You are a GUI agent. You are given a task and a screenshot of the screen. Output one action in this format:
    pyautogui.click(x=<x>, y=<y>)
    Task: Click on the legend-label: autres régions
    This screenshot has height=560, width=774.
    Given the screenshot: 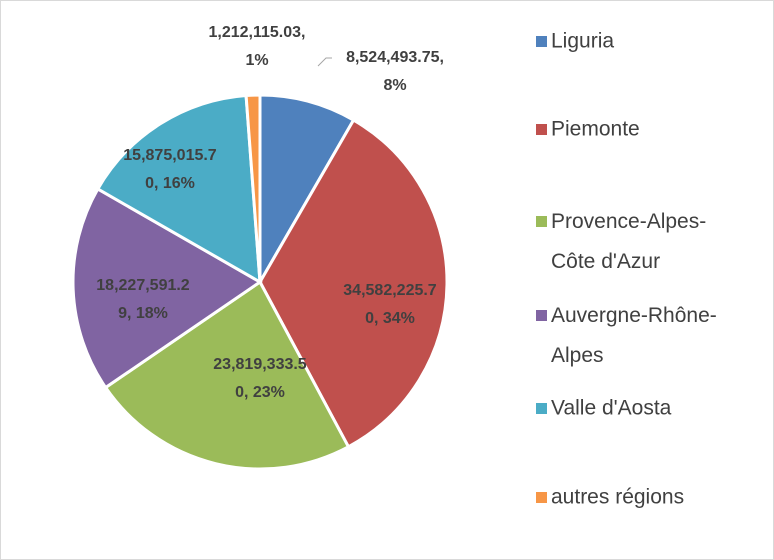 What is the action you would take?
    pyautogui.click(x=617, y=497)
    